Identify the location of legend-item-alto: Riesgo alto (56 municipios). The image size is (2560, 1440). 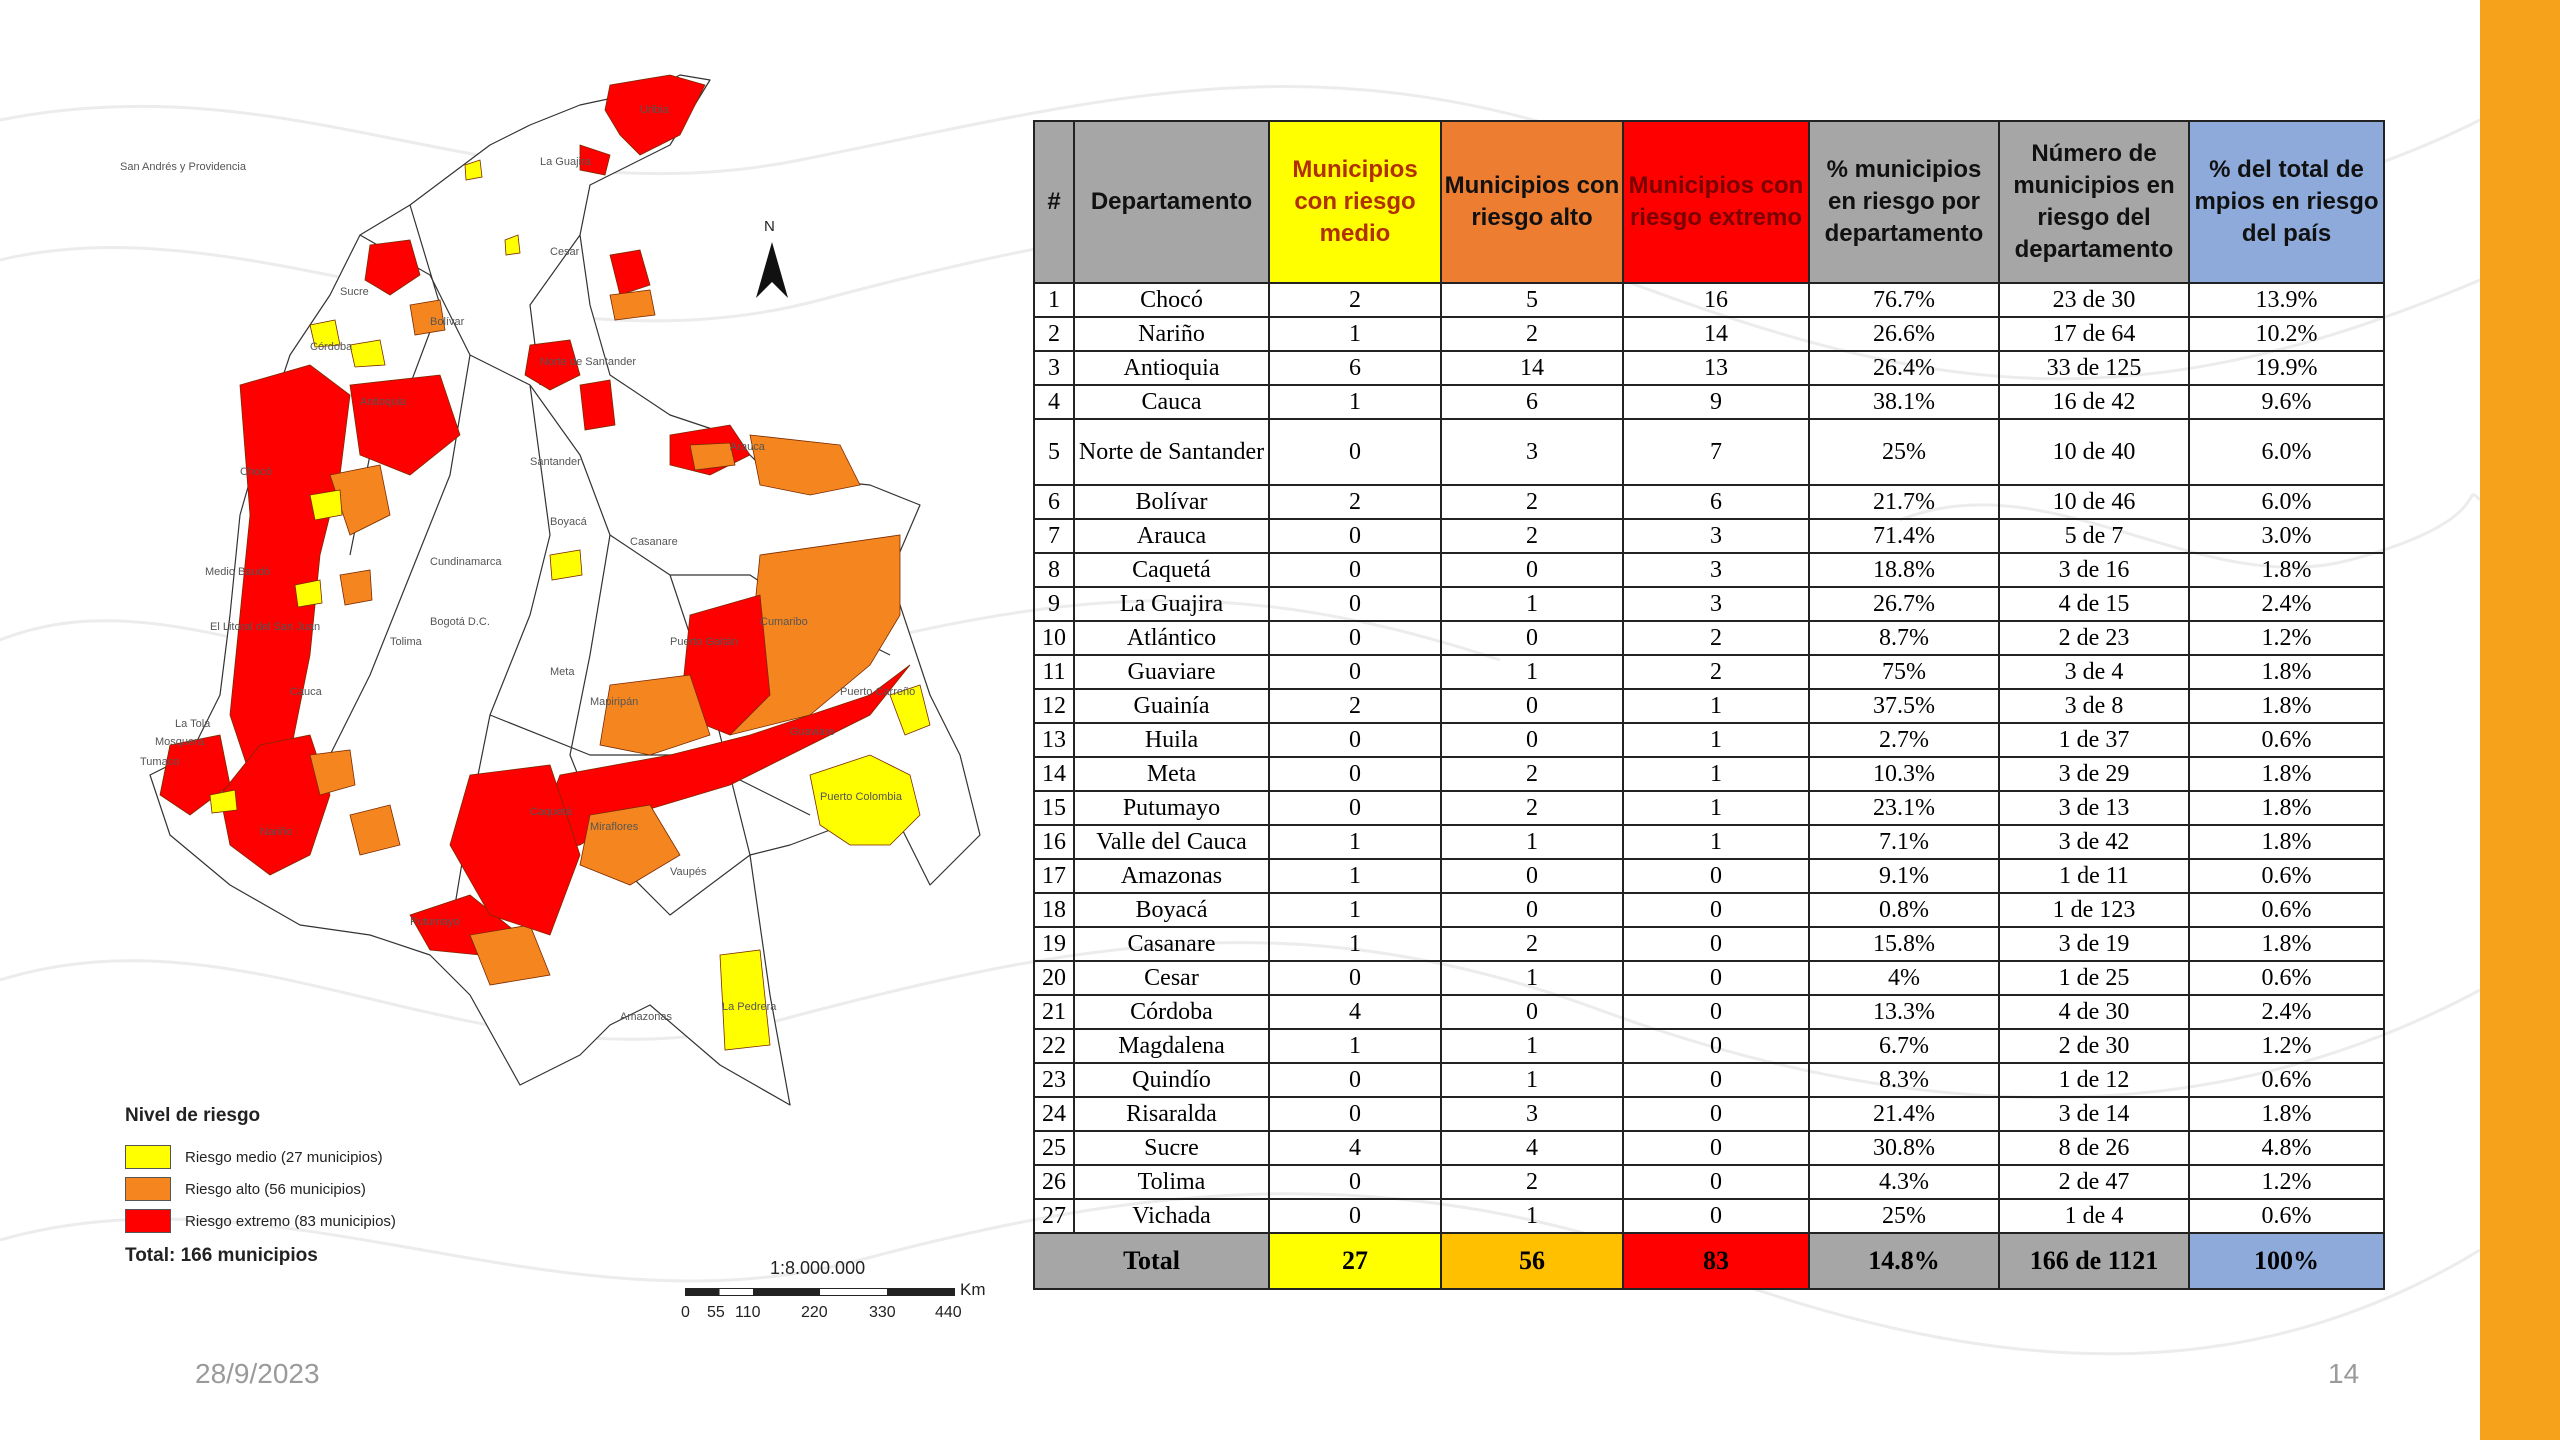
(335, 1189).